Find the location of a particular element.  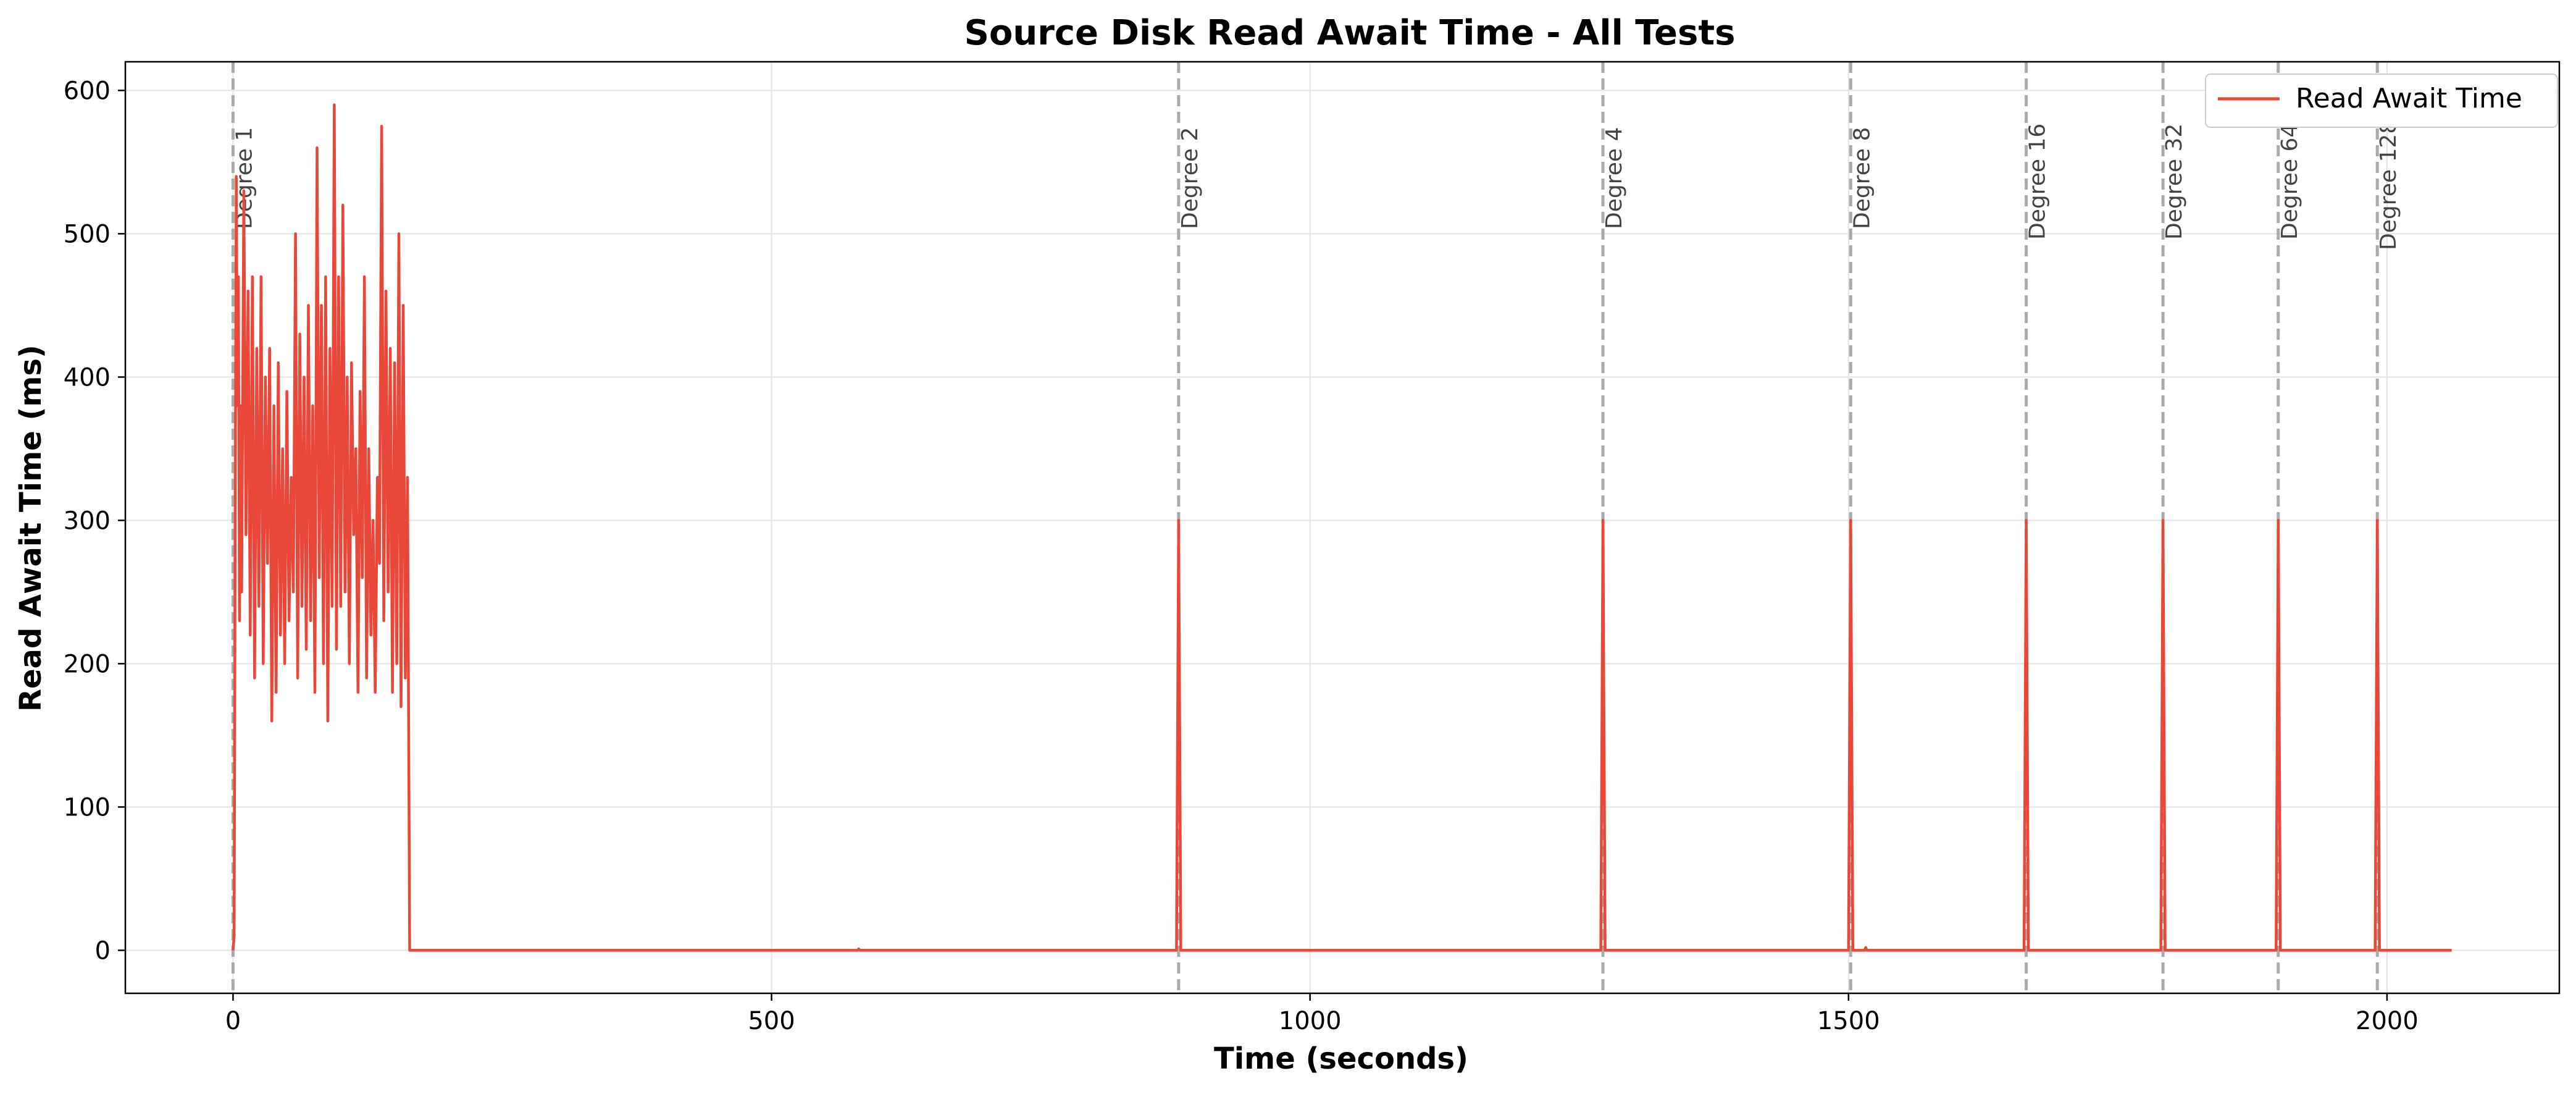

x-tick-label: 1500 is located at coordinates (1849, 1021).